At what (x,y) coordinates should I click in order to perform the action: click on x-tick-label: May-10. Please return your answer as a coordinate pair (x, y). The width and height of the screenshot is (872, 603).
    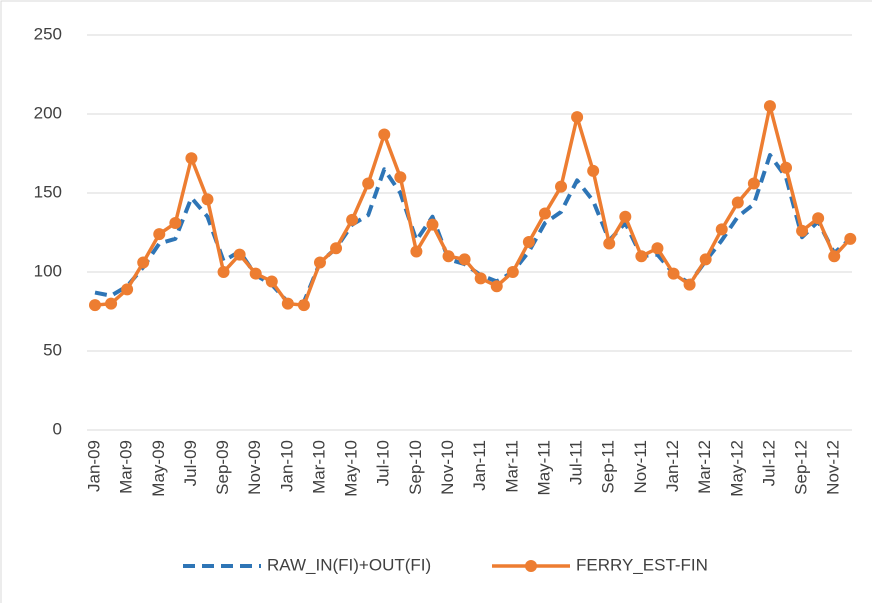
    Looking at the image, I should click on (351, 468).